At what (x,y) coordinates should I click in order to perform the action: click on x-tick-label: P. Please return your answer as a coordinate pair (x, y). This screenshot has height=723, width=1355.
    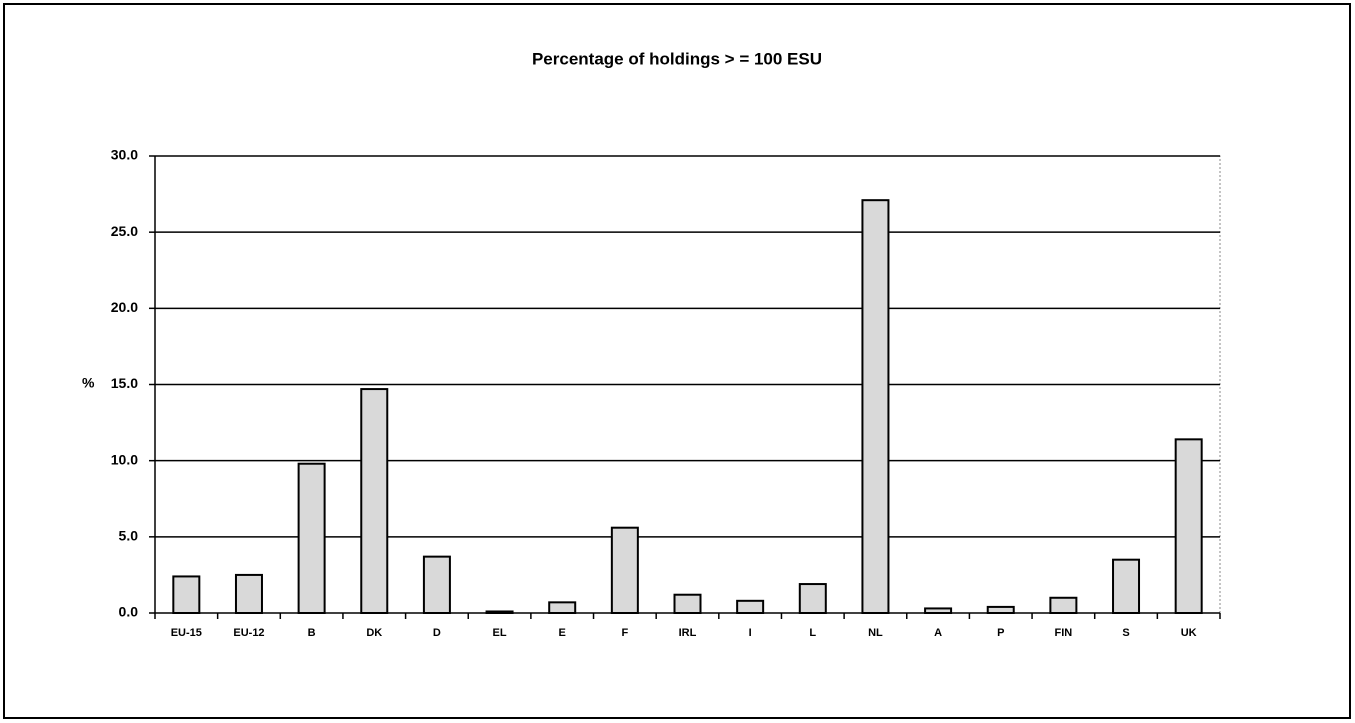
    Looking at the image, I should click on (1000, 633).